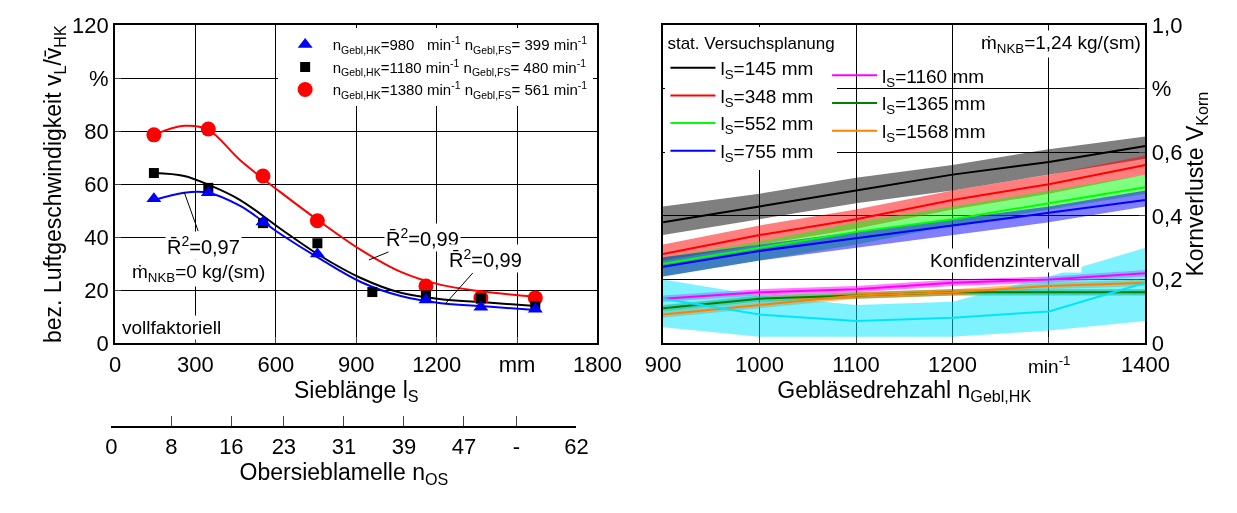  What do you see at coordinates (203, 246) in the screenshot?
I see `annotation: R̄$^{2}$=0,97` at bounding box center [203, 246].